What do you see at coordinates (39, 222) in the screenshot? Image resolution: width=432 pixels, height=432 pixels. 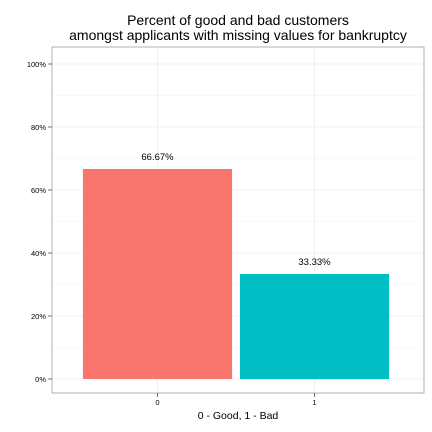 I see `y-axis: 0% 20% 40% 60% 80% 100%` at bounding box center [39, 222].